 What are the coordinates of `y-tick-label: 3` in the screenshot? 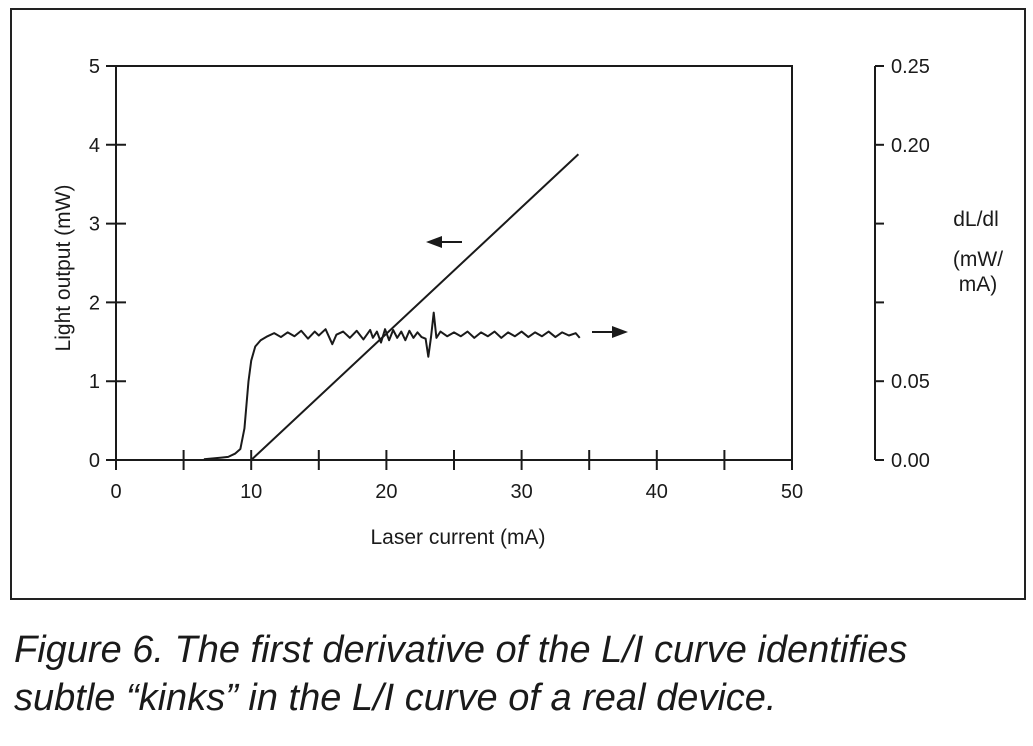 It's located at (94, 225).